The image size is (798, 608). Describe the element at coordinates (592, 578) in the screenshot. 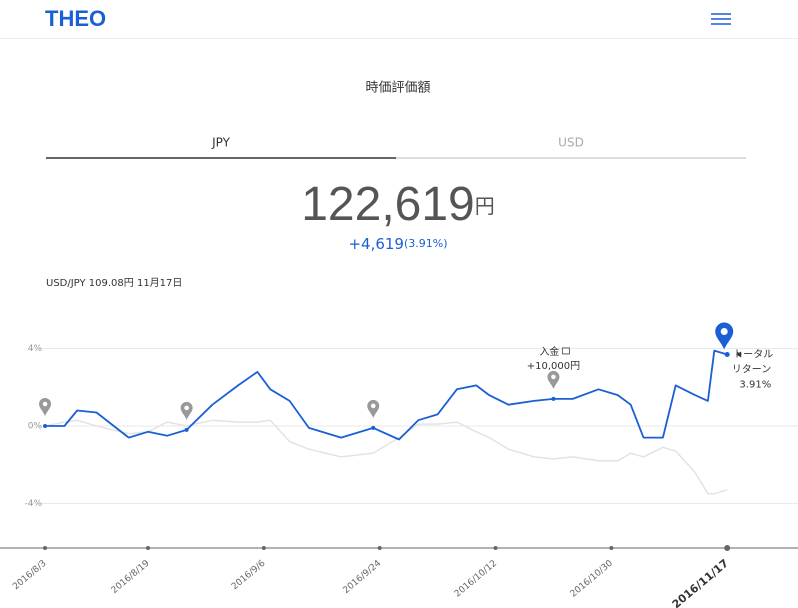

I see `x-tick-label: 2016/10/30` at that location.